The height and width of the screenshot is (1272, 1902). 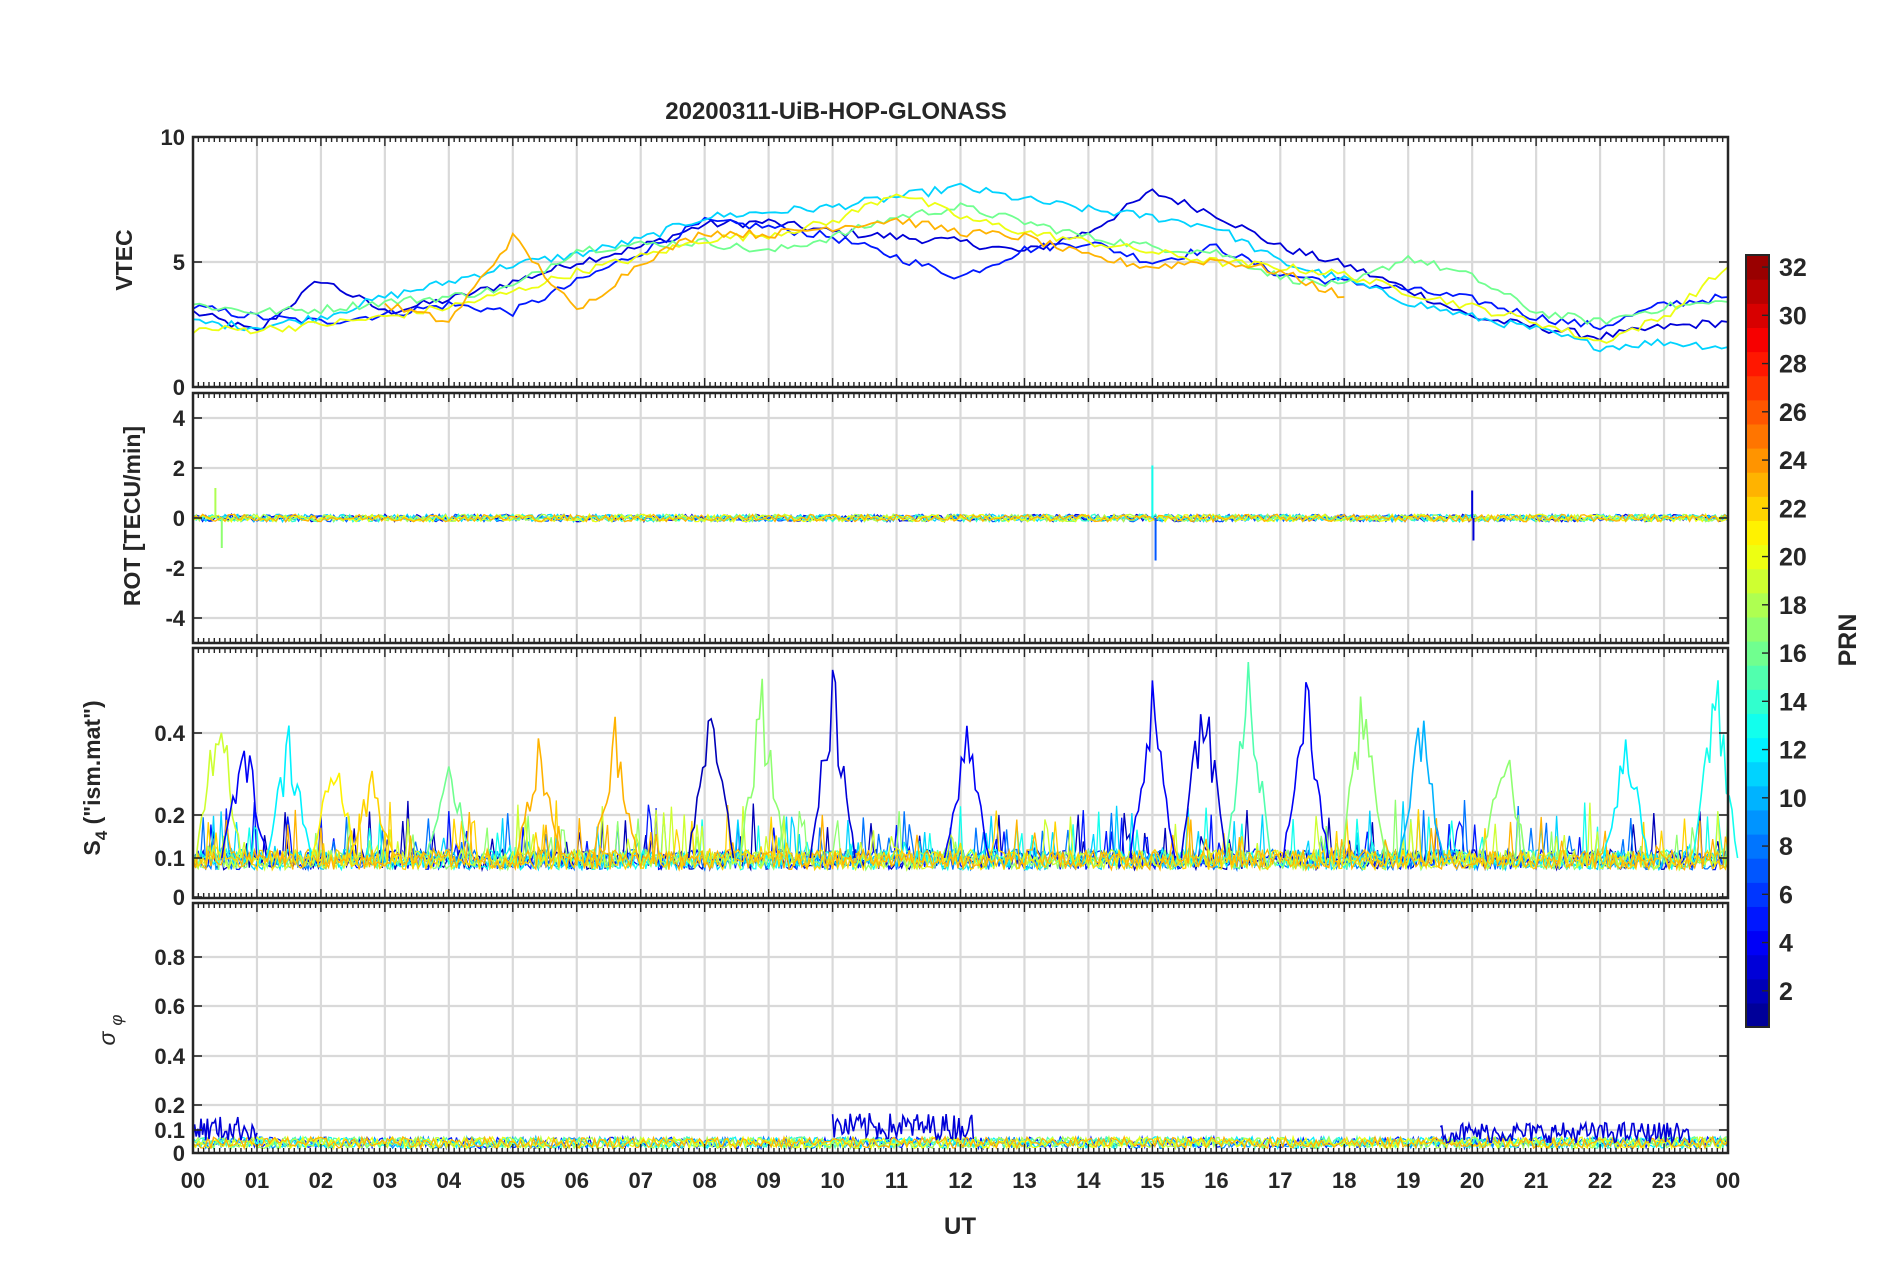 What do you see at coordinates (175, 618) in the screenshot?
I see `y-tick-label: -4` at bounding box center [175, 618].